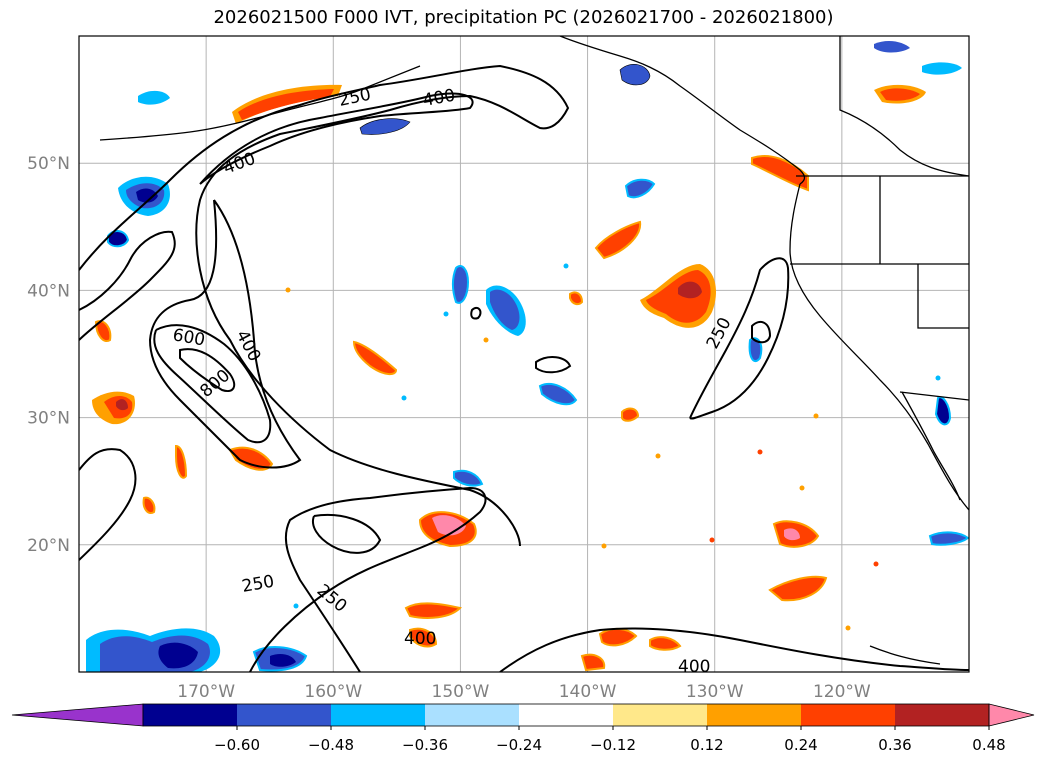  I want to click on colorbar-extend-high, so click(1011, 715).